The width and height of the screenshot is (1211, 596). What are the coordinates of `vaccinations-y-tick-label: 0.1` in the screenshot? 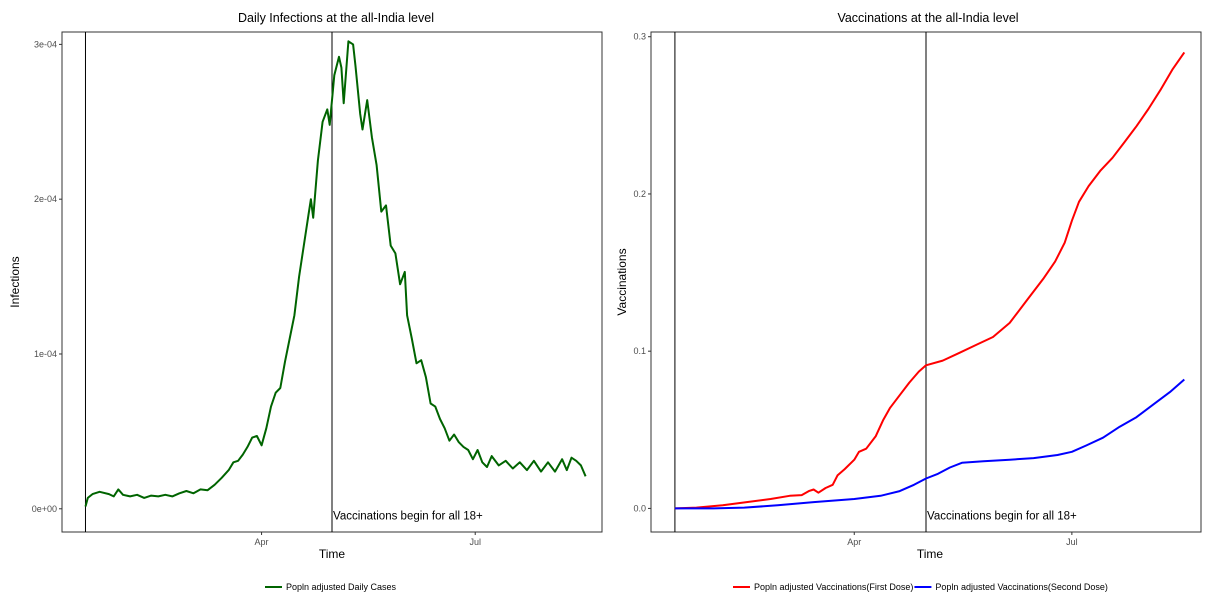 It's located at (639, 351).